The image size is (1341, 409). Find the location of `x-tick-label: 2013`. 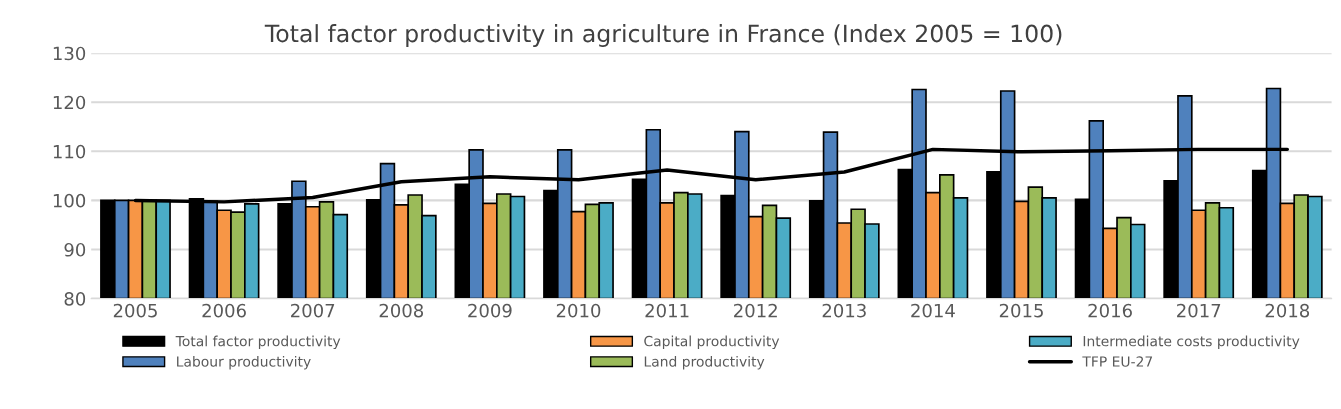

x-tick-label: 2013 is located at coordinates (844, 310).